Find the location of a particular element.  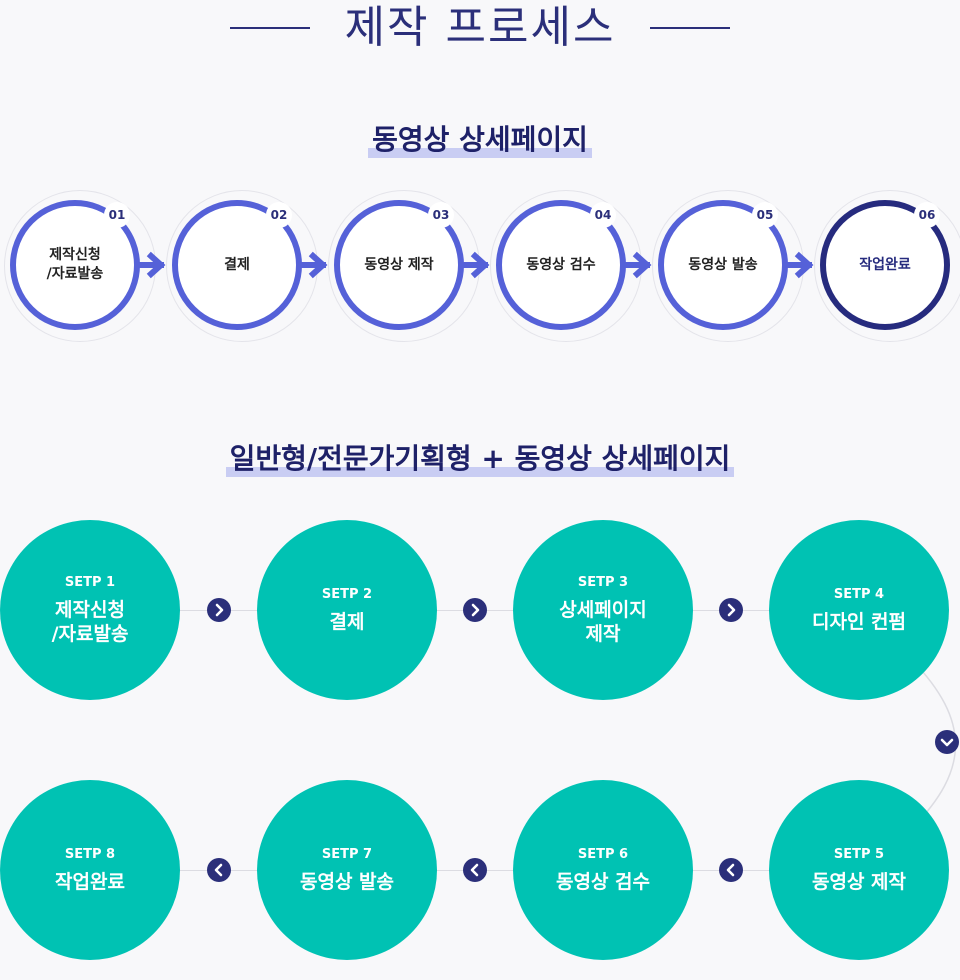

chevron-down-icon is located at coordinates (947, 742).